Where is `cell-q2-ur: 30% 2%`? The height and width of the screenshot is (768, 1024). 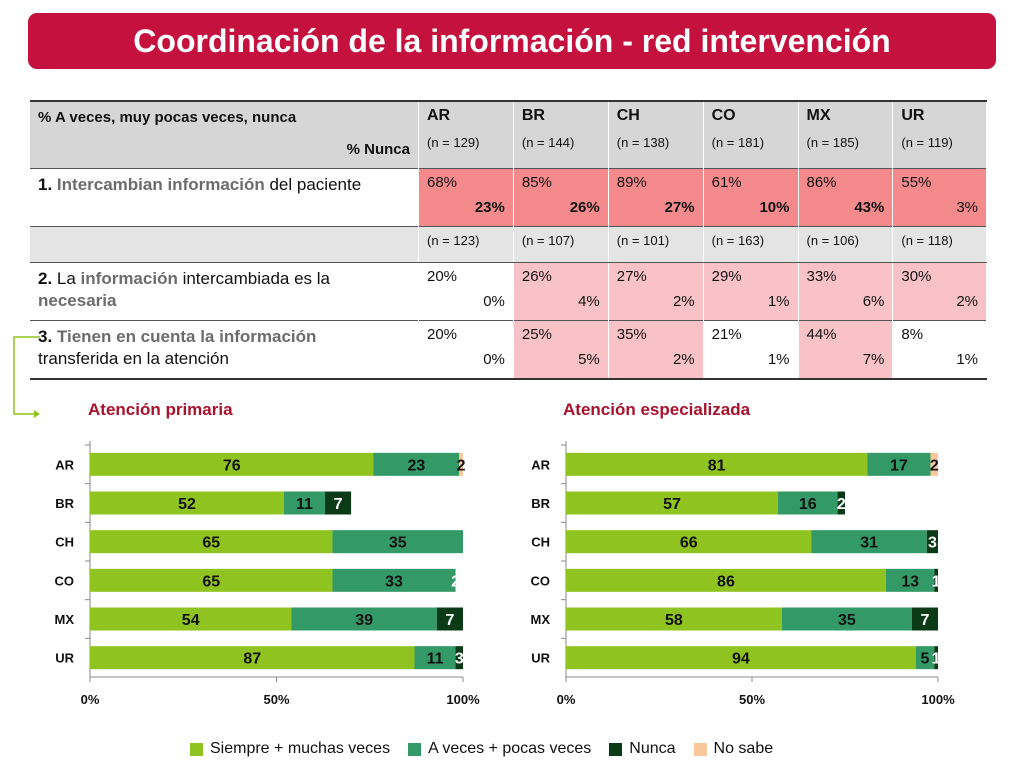 cell-q2-ur: 30% 2% is located at coordinates (939, 291).